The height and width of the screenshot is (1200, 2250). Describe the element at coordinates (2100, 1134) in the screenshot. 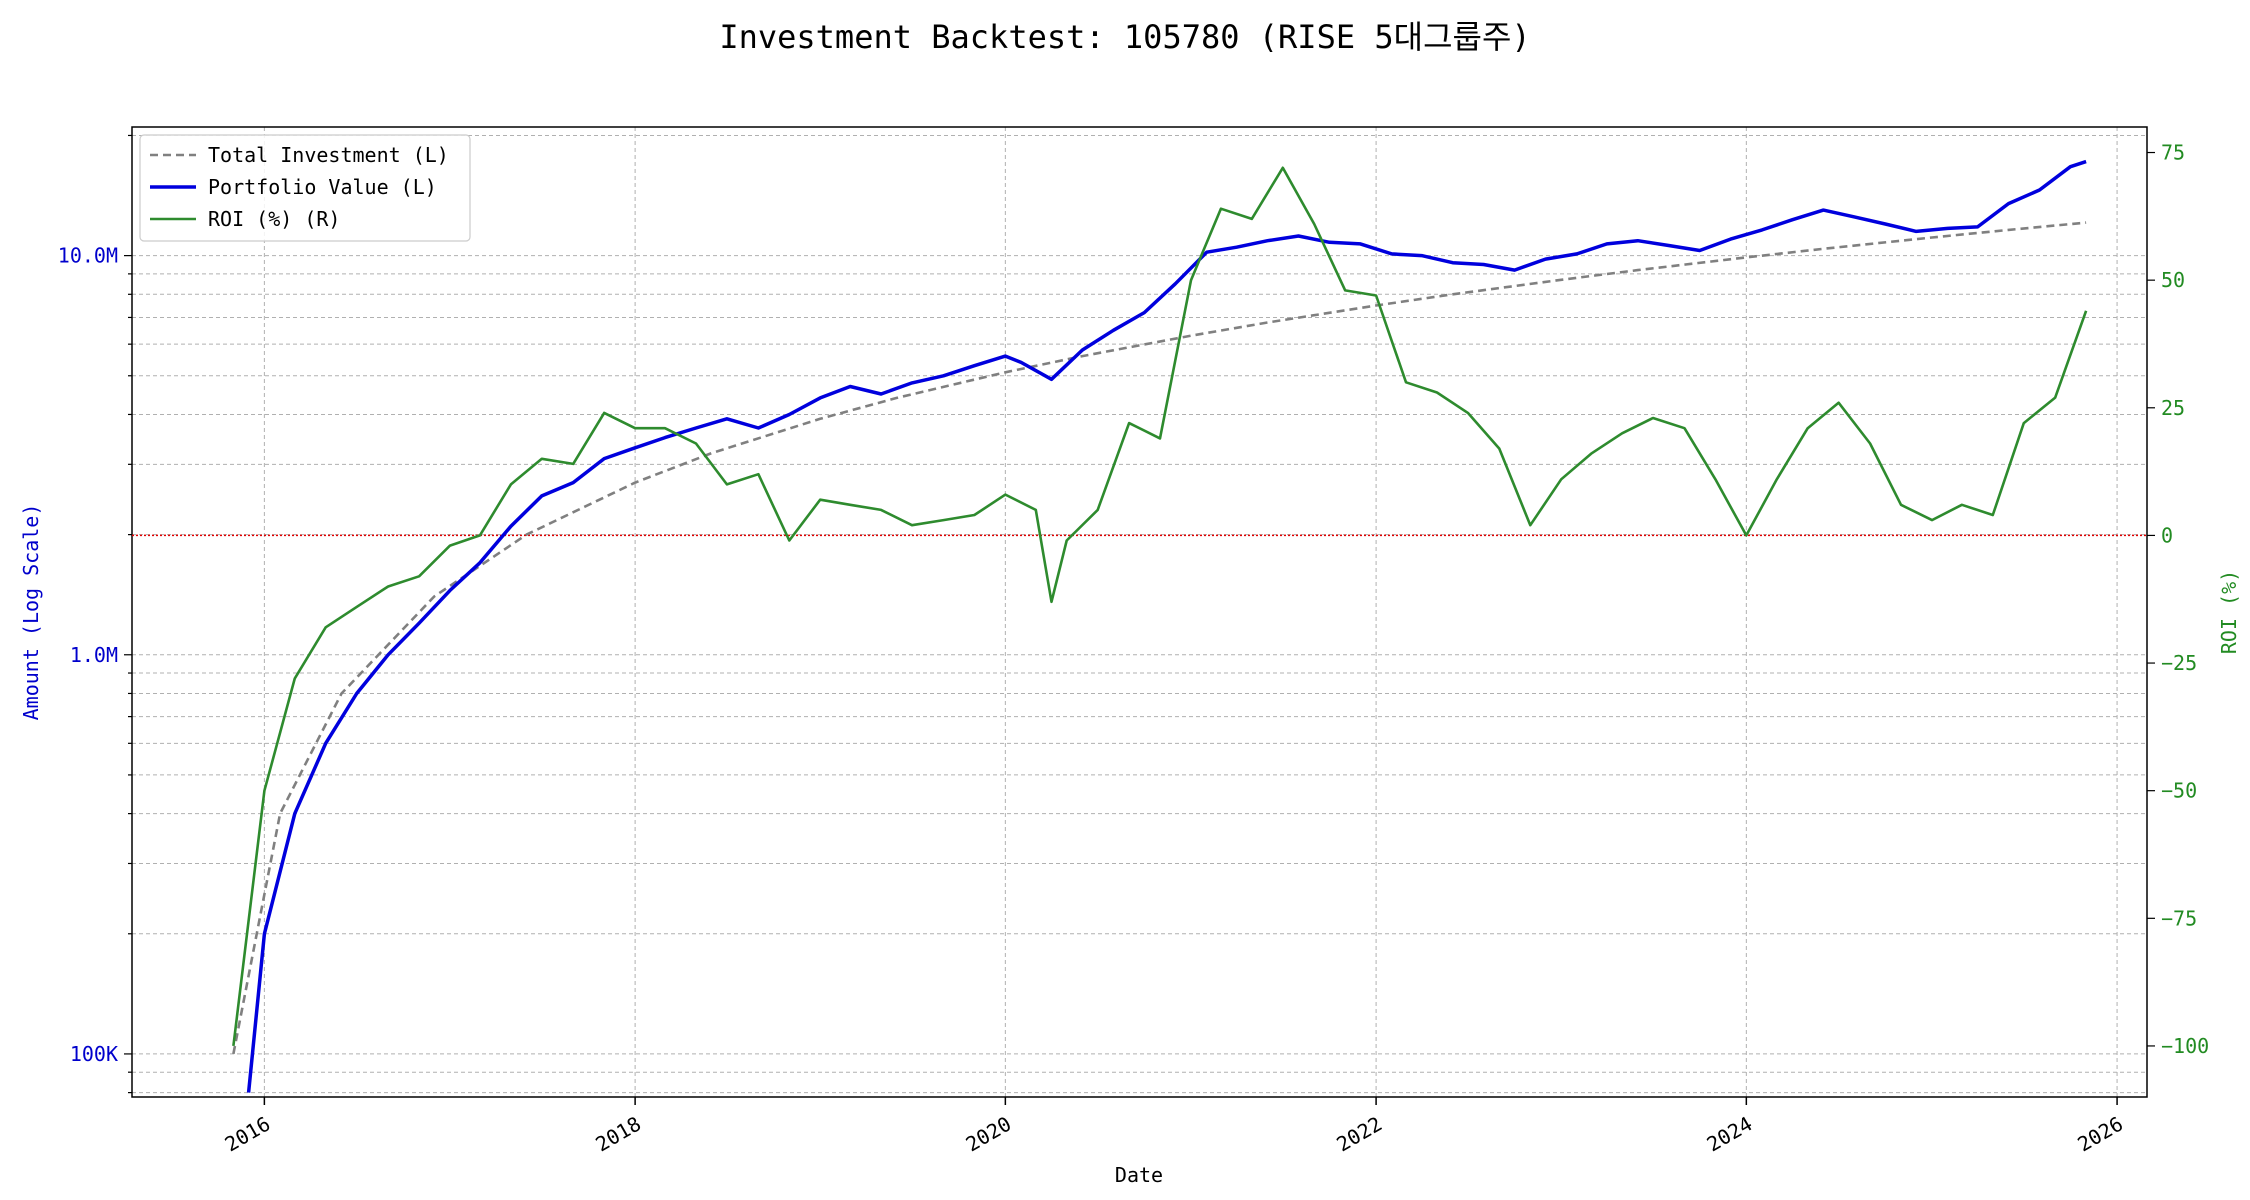

I see `x-tick-label: 2026` at that location.